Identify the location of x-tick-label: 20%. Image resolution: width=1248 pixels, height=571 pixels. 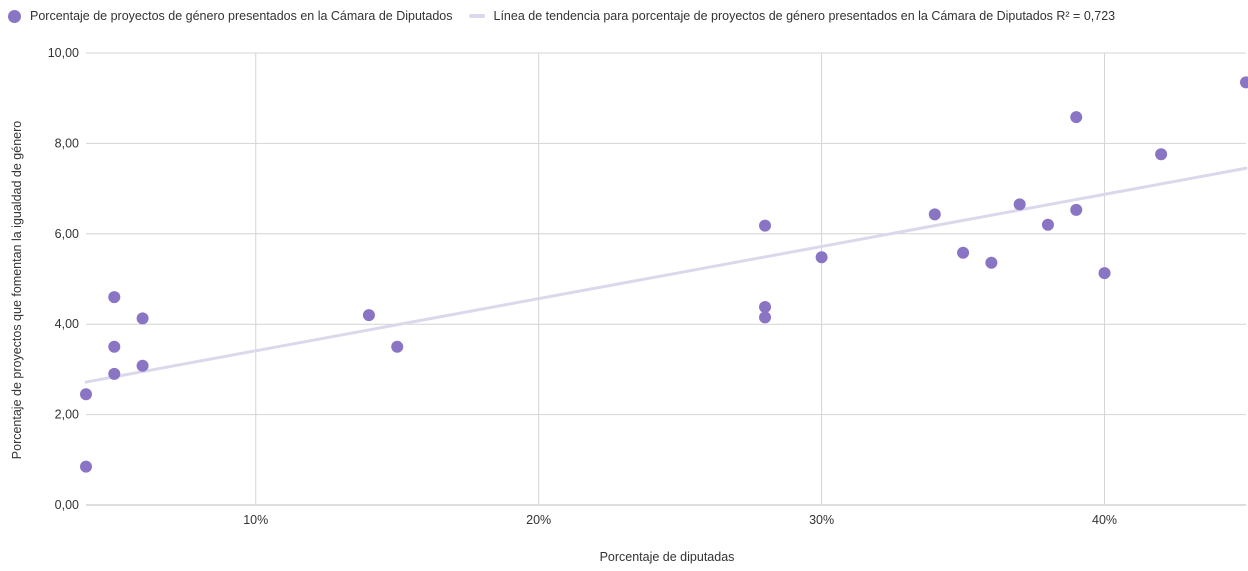
(538, 520).